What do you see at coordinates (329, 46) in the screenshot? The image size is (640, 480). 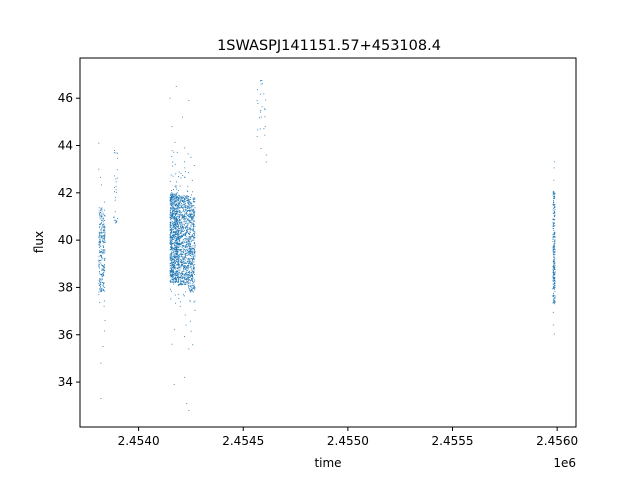 I see `chart-title: 1SWASPJ141151.57+453108.4` at bounding box center [329, 46].